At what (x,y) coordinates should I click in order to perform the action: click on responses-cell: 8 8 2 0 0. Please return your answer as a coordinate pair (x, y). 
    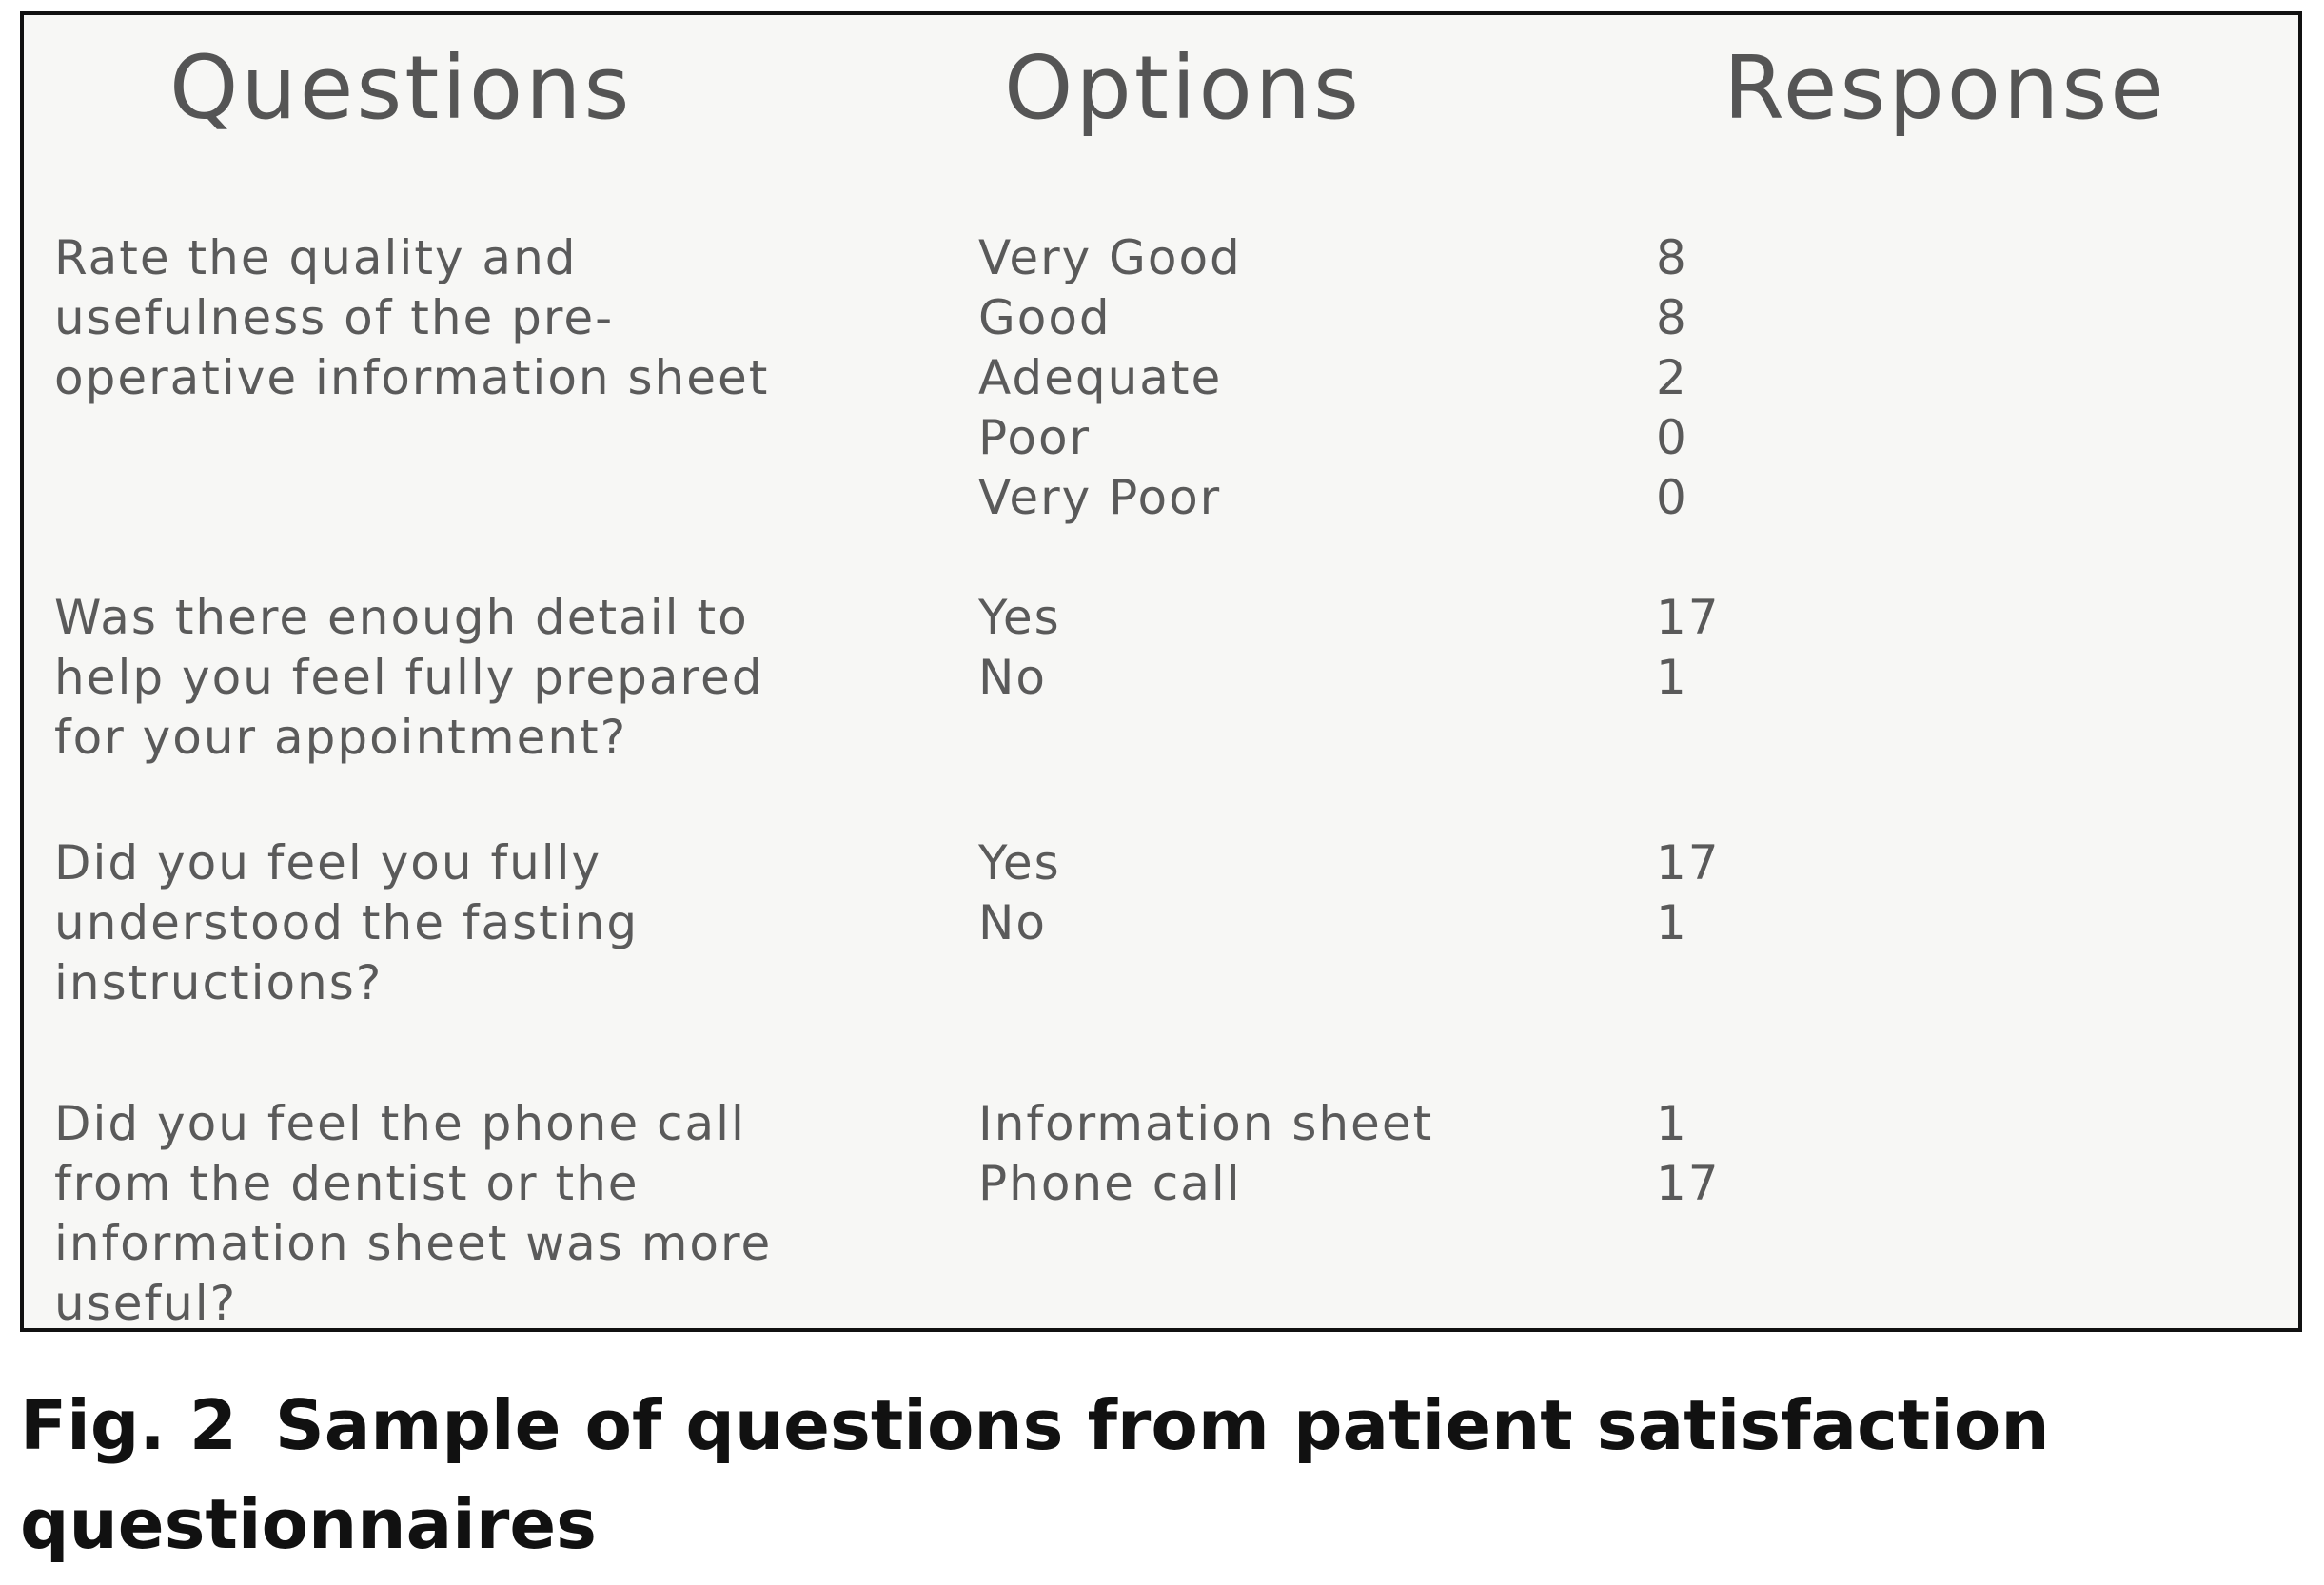
    Looking at the image, I should click on (1798, 378).